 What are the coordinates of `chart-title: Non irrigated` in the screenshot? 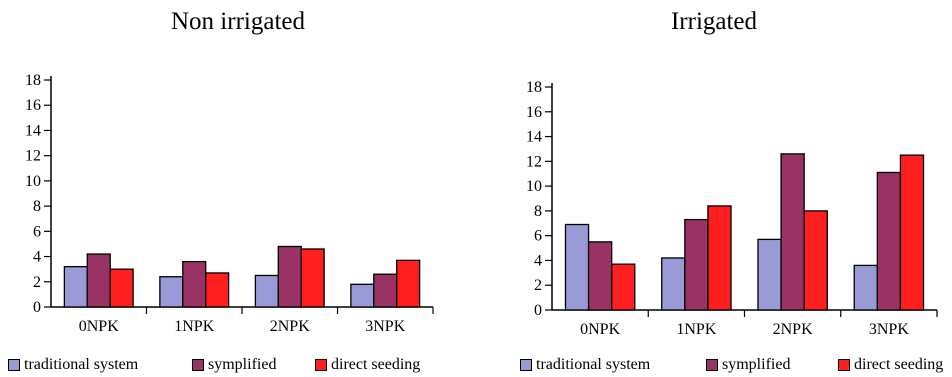 It's located at (238, 21).